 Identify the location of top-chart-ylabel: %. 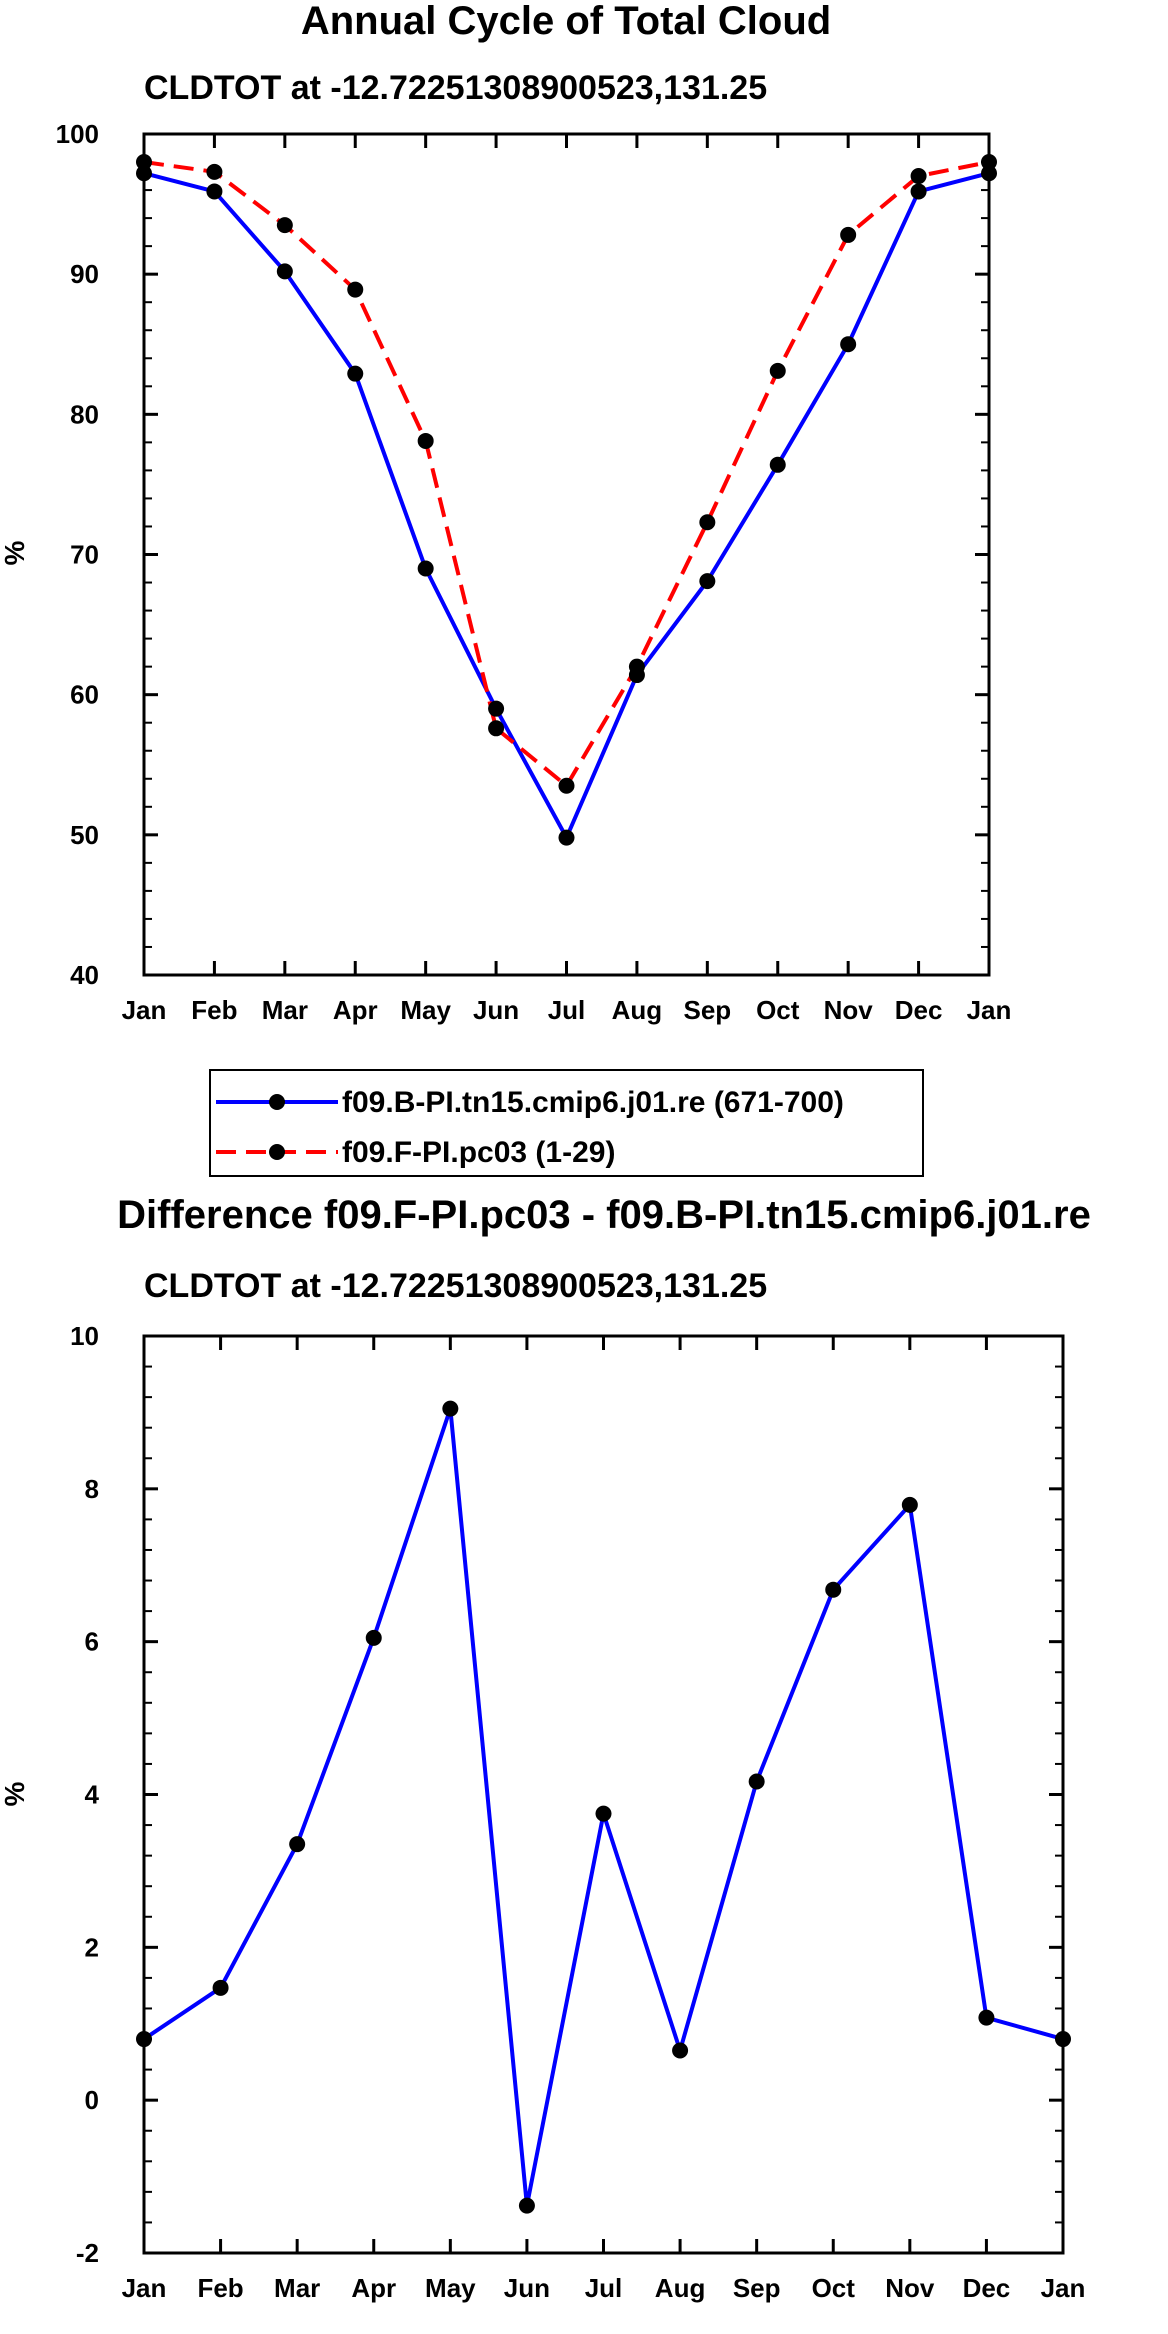
(15, 552).